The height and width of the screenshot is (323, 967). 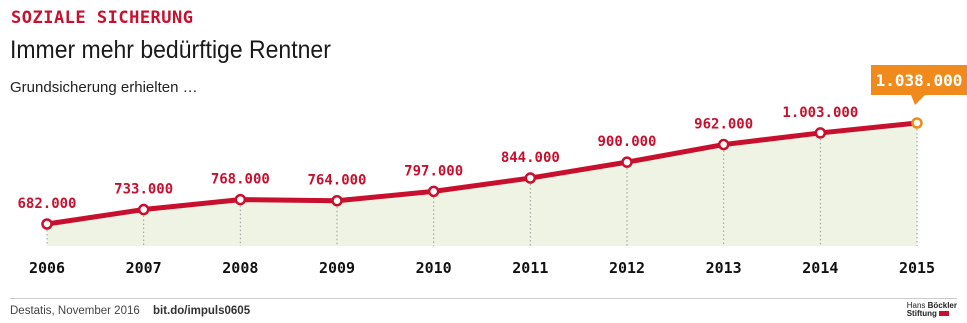 I want to click on data-point-2008, so click(x=240, y=199).